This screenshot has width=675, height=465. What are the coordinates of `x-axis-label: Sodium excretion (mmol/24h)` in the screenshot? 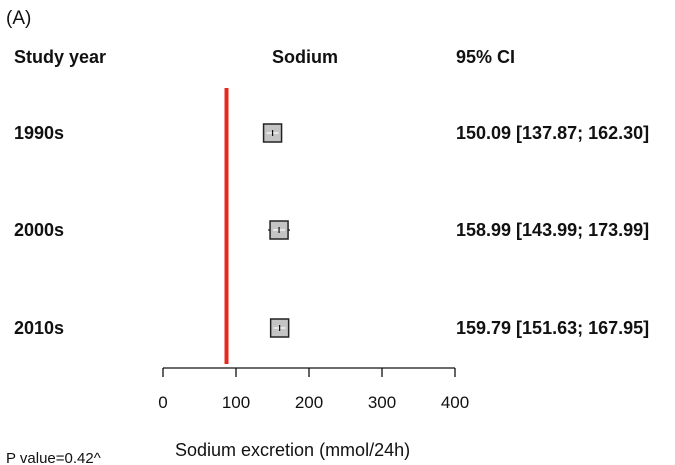 It's located at (292, 450).